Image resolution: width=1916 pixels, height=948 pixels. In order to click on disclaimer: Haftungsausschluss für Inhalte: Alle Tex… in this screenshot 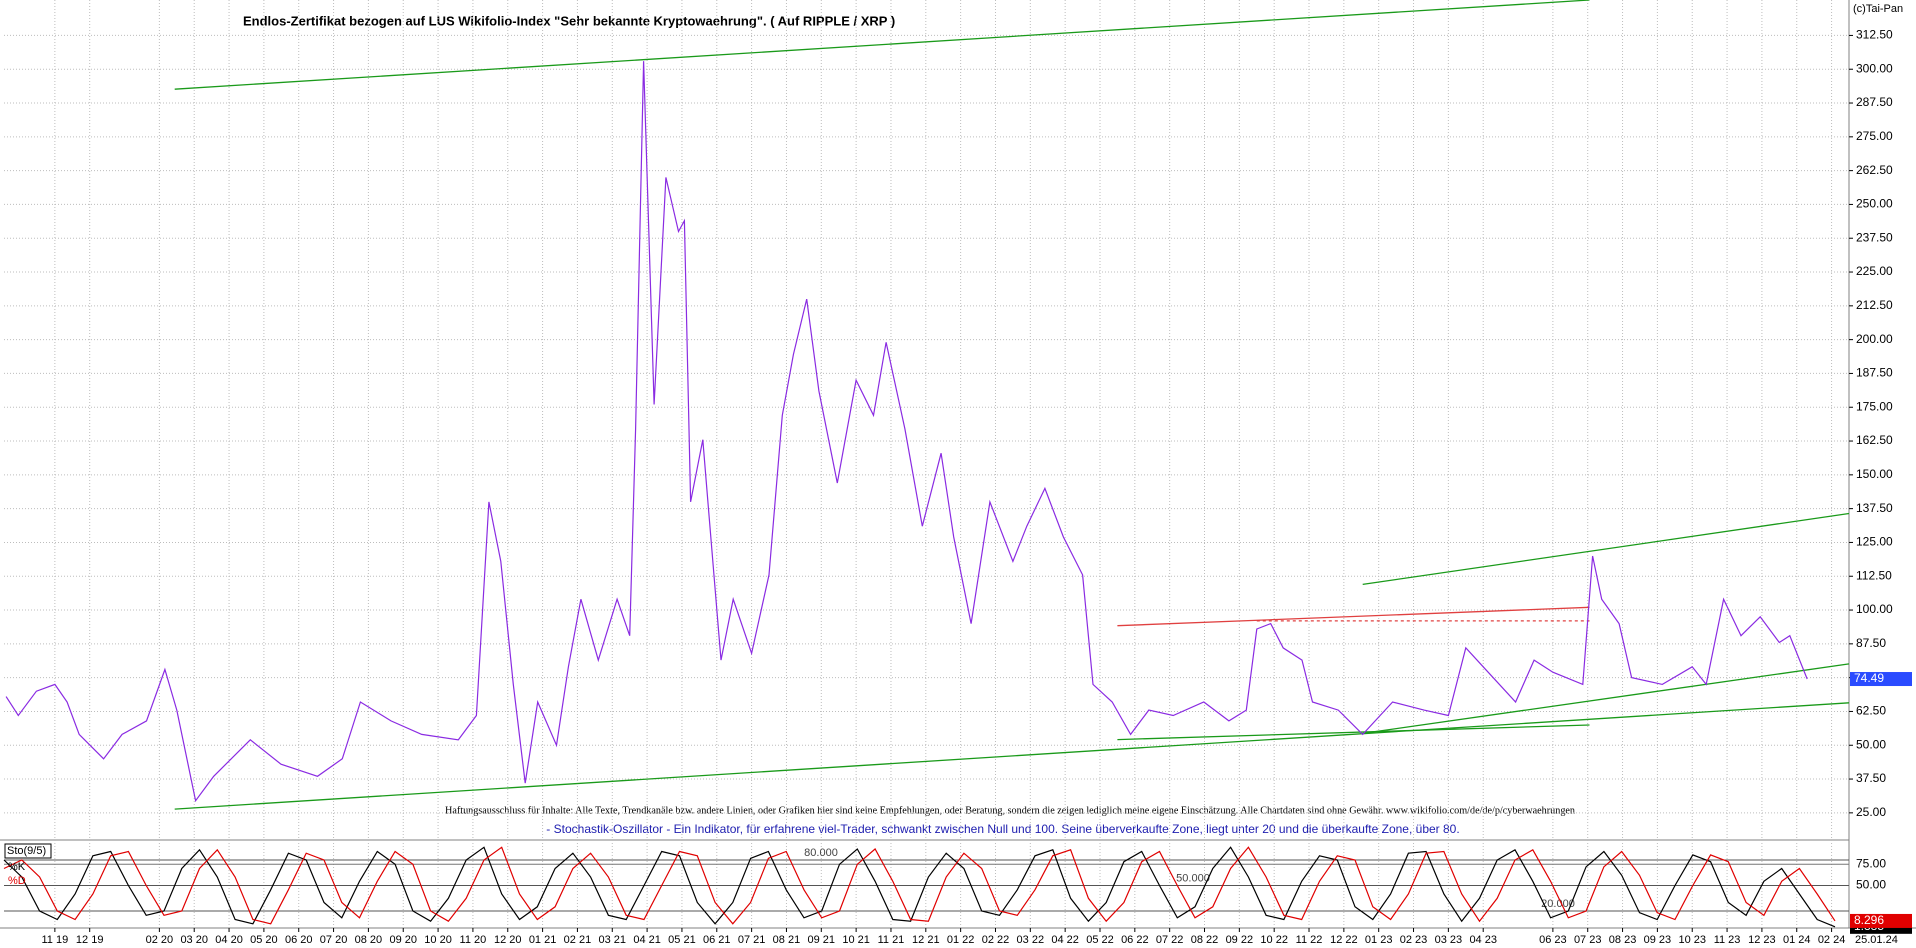, I will do `click(1010, 810)`.